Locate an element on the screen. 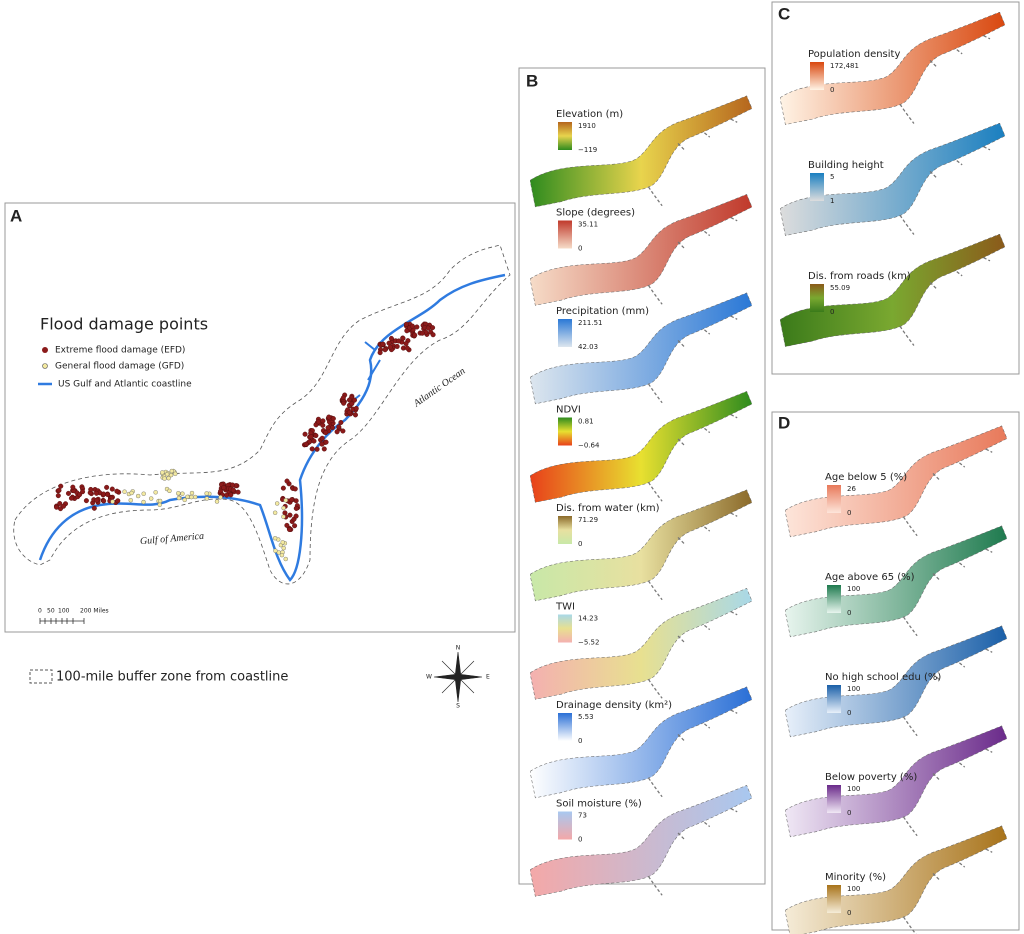 This screenshot has height=934, width=1024. compass-n: N is located at coordinates (458, 648).